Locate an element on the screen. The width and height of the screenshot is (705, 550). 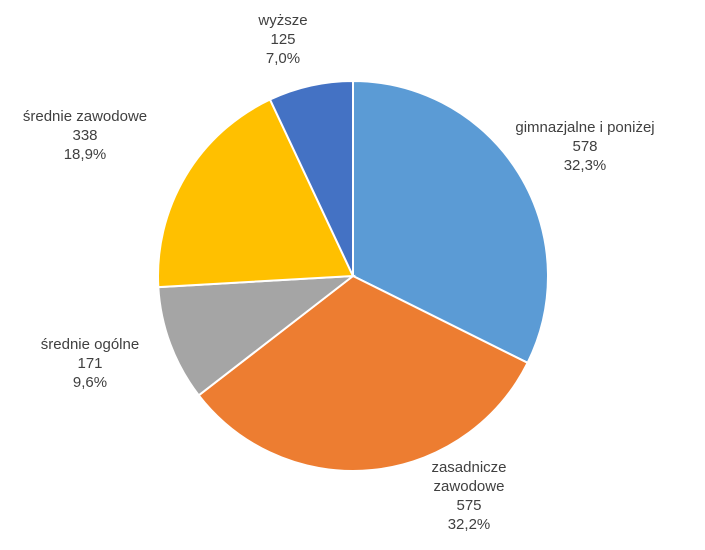
data-label: gimnazjalne i poniżej 578 32,3% is located at coordinates (584, 146).